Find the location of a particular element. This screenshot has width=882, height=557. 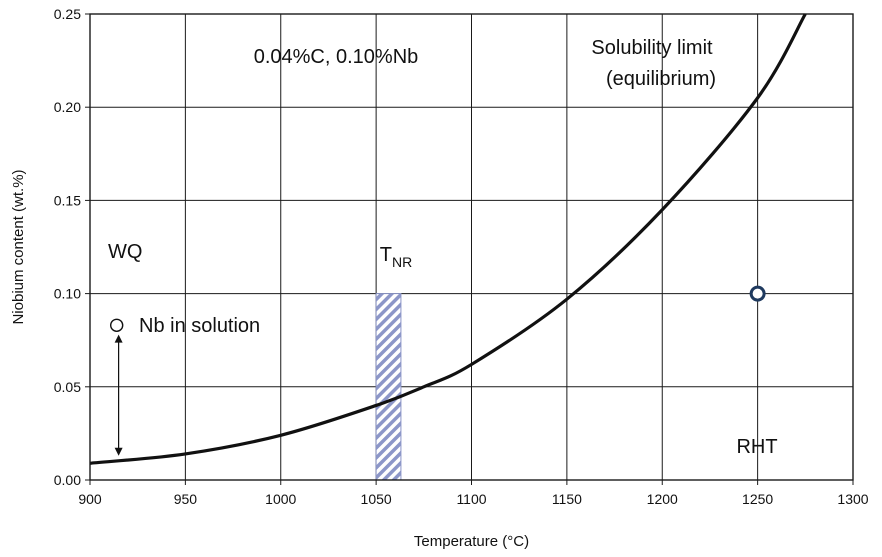

rht-marker is located at coordinates (757, 293).